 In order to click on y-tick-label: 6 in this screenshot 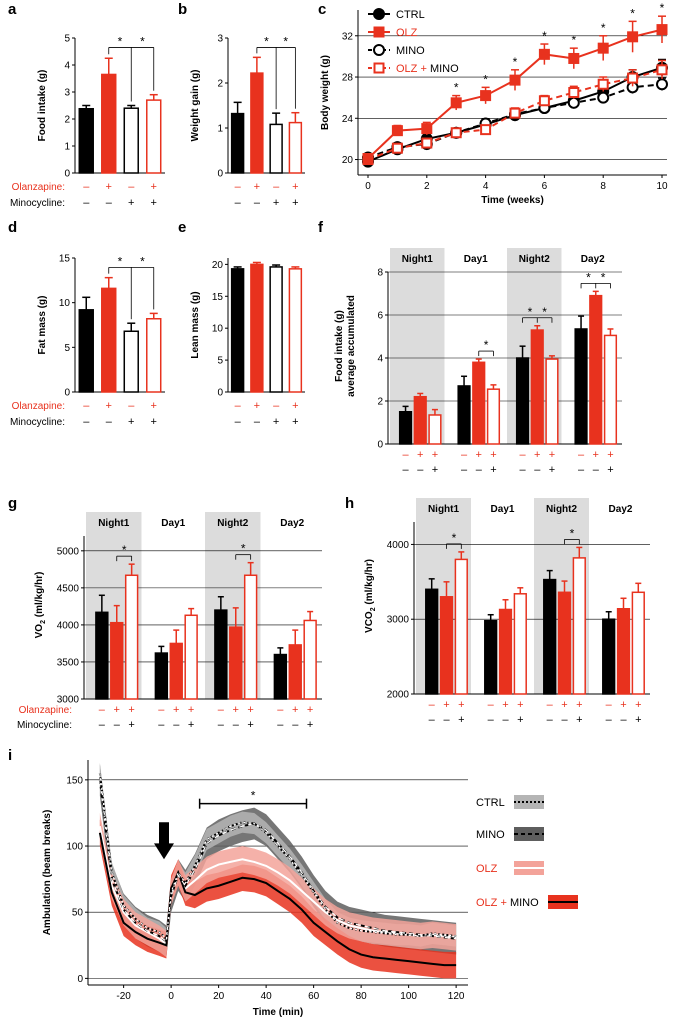, I will do `click(380, 316)`.